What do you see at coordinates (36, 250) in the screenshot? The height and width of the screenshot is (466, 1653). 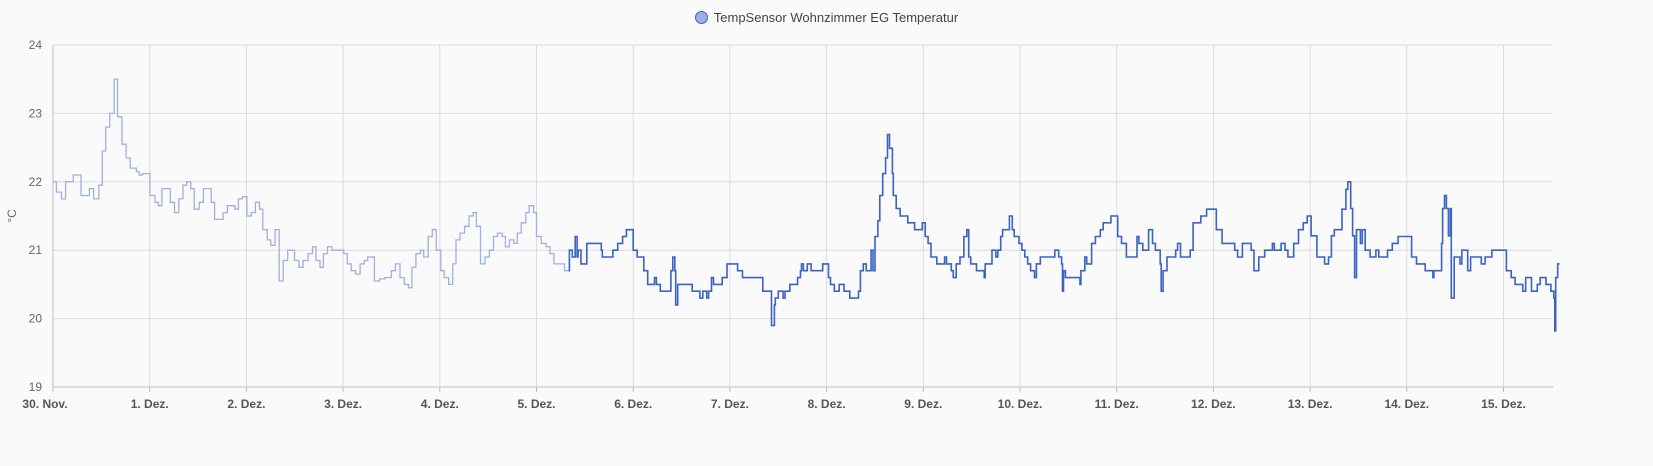 I see `y-tick-label: 21` at bounding box center [36, 250].